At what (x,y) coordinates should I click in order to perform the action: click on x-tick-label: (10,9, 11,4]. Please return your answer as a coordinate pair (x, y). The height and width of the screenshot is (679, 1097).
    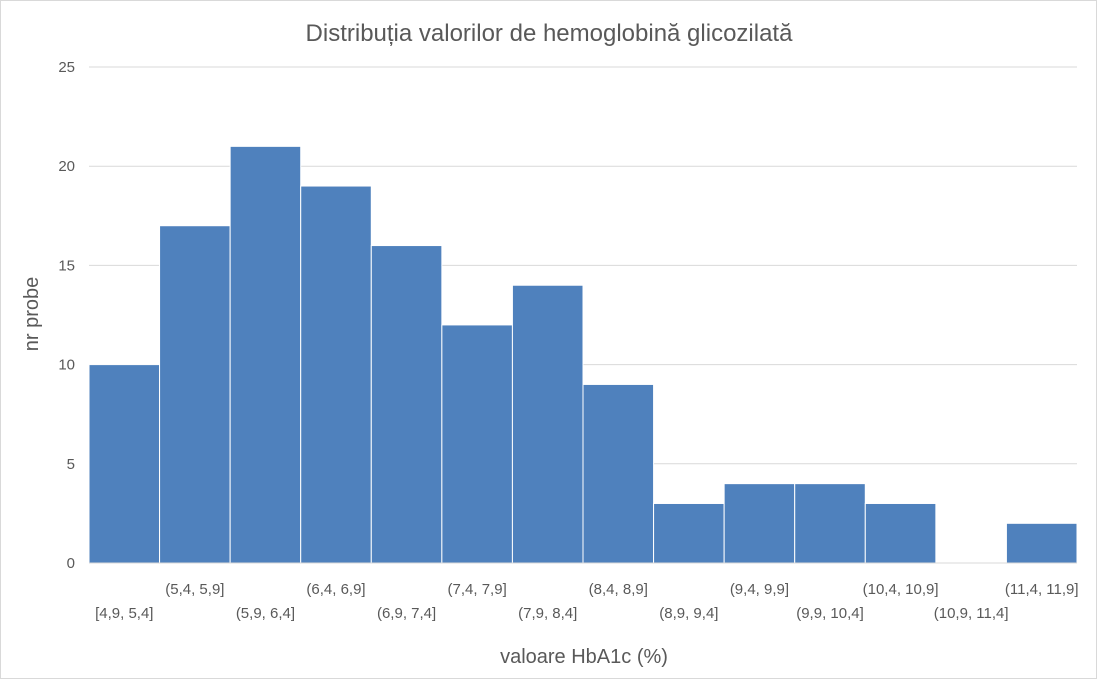
    Looking at the image, I should click on (971, 613).